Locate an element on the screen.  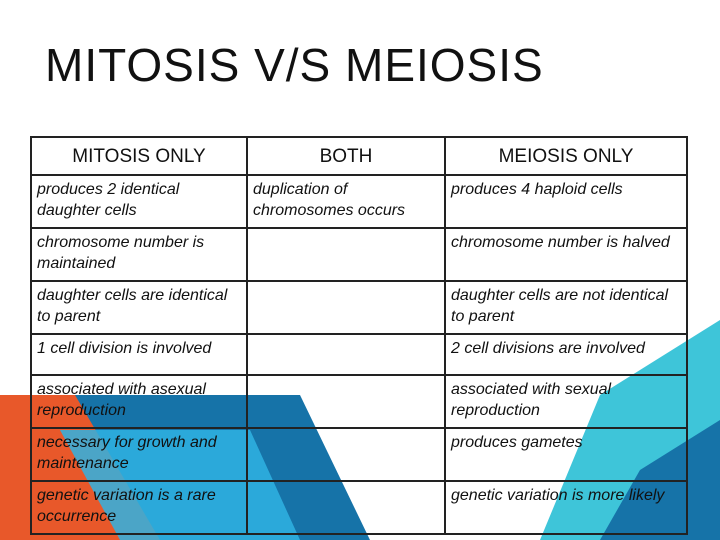
meiosis-cell: chromosome number is halved is located at coordinates (566, 254).